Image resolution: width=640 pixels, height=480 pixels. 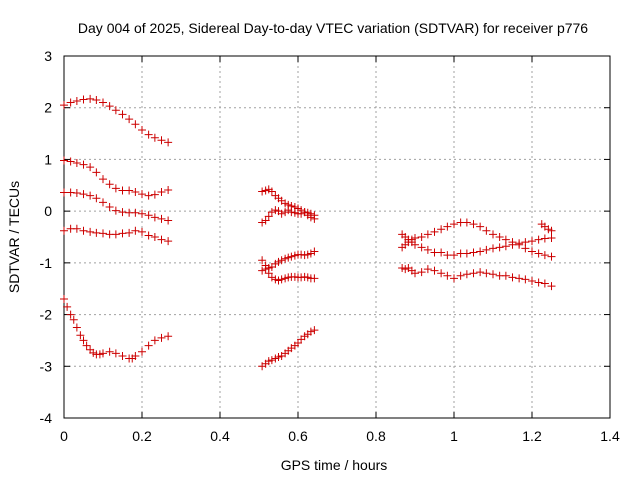 I want to click on series-s6, so click(x=288, y=204).